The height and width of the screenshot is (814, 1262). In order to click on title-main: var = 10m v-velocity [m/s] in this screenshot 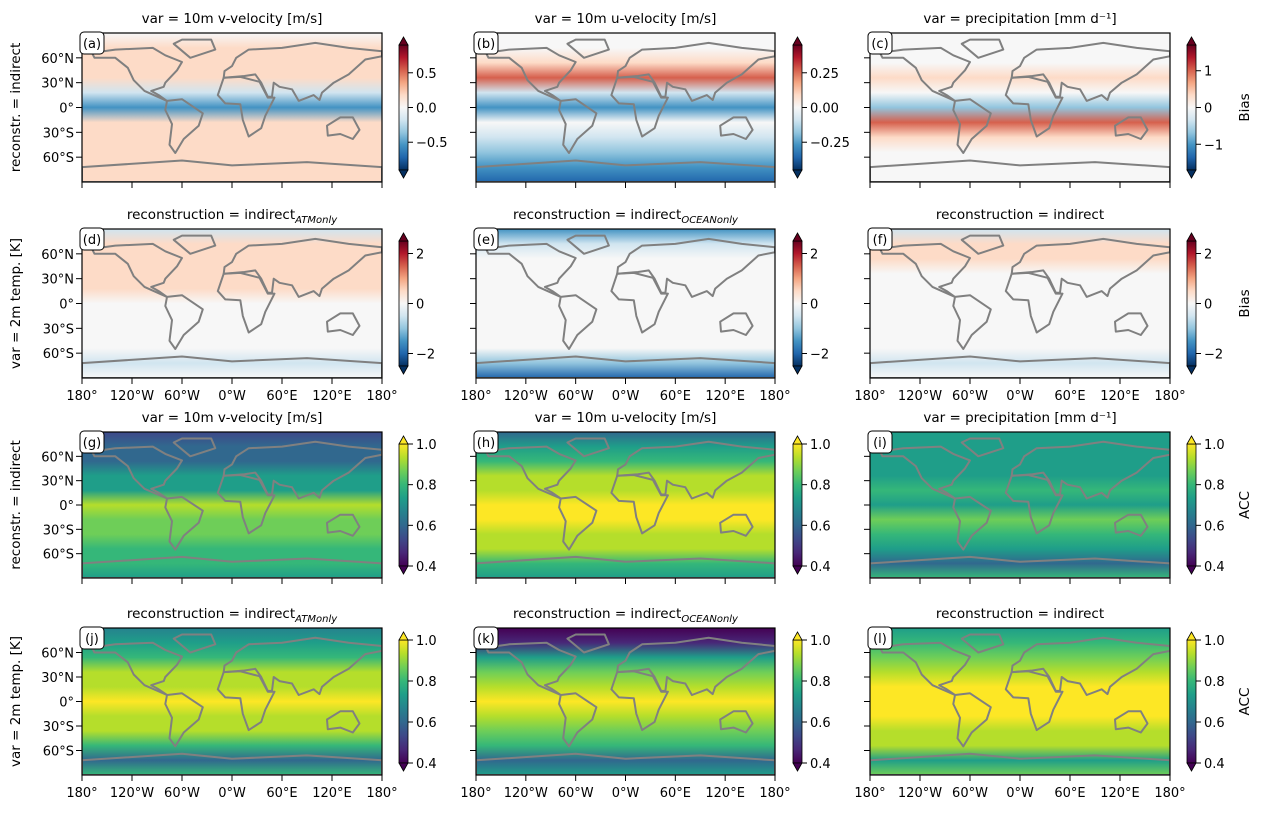, I will do `click(232, 418)`.